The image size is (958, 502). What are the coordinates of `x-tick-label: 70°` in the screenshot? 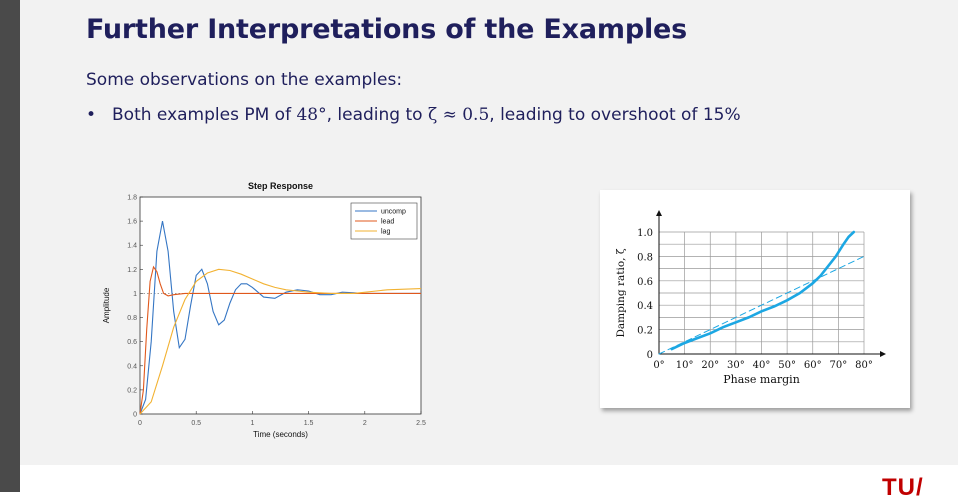 It's located at (839, 365).